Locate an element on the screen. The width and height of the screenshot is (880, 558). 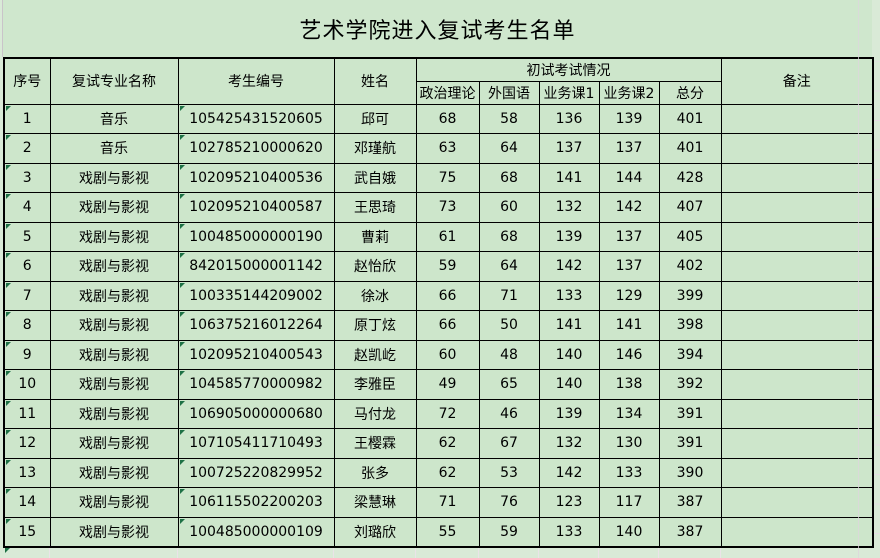
no-cell: 4 is located at coordinates (27, 207).